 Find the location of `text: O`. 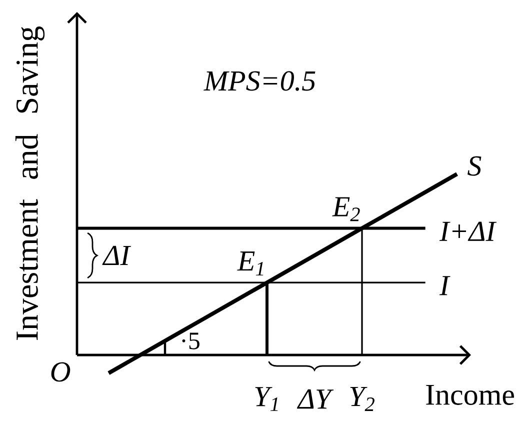

text: O is located at coordinates (60, 372).